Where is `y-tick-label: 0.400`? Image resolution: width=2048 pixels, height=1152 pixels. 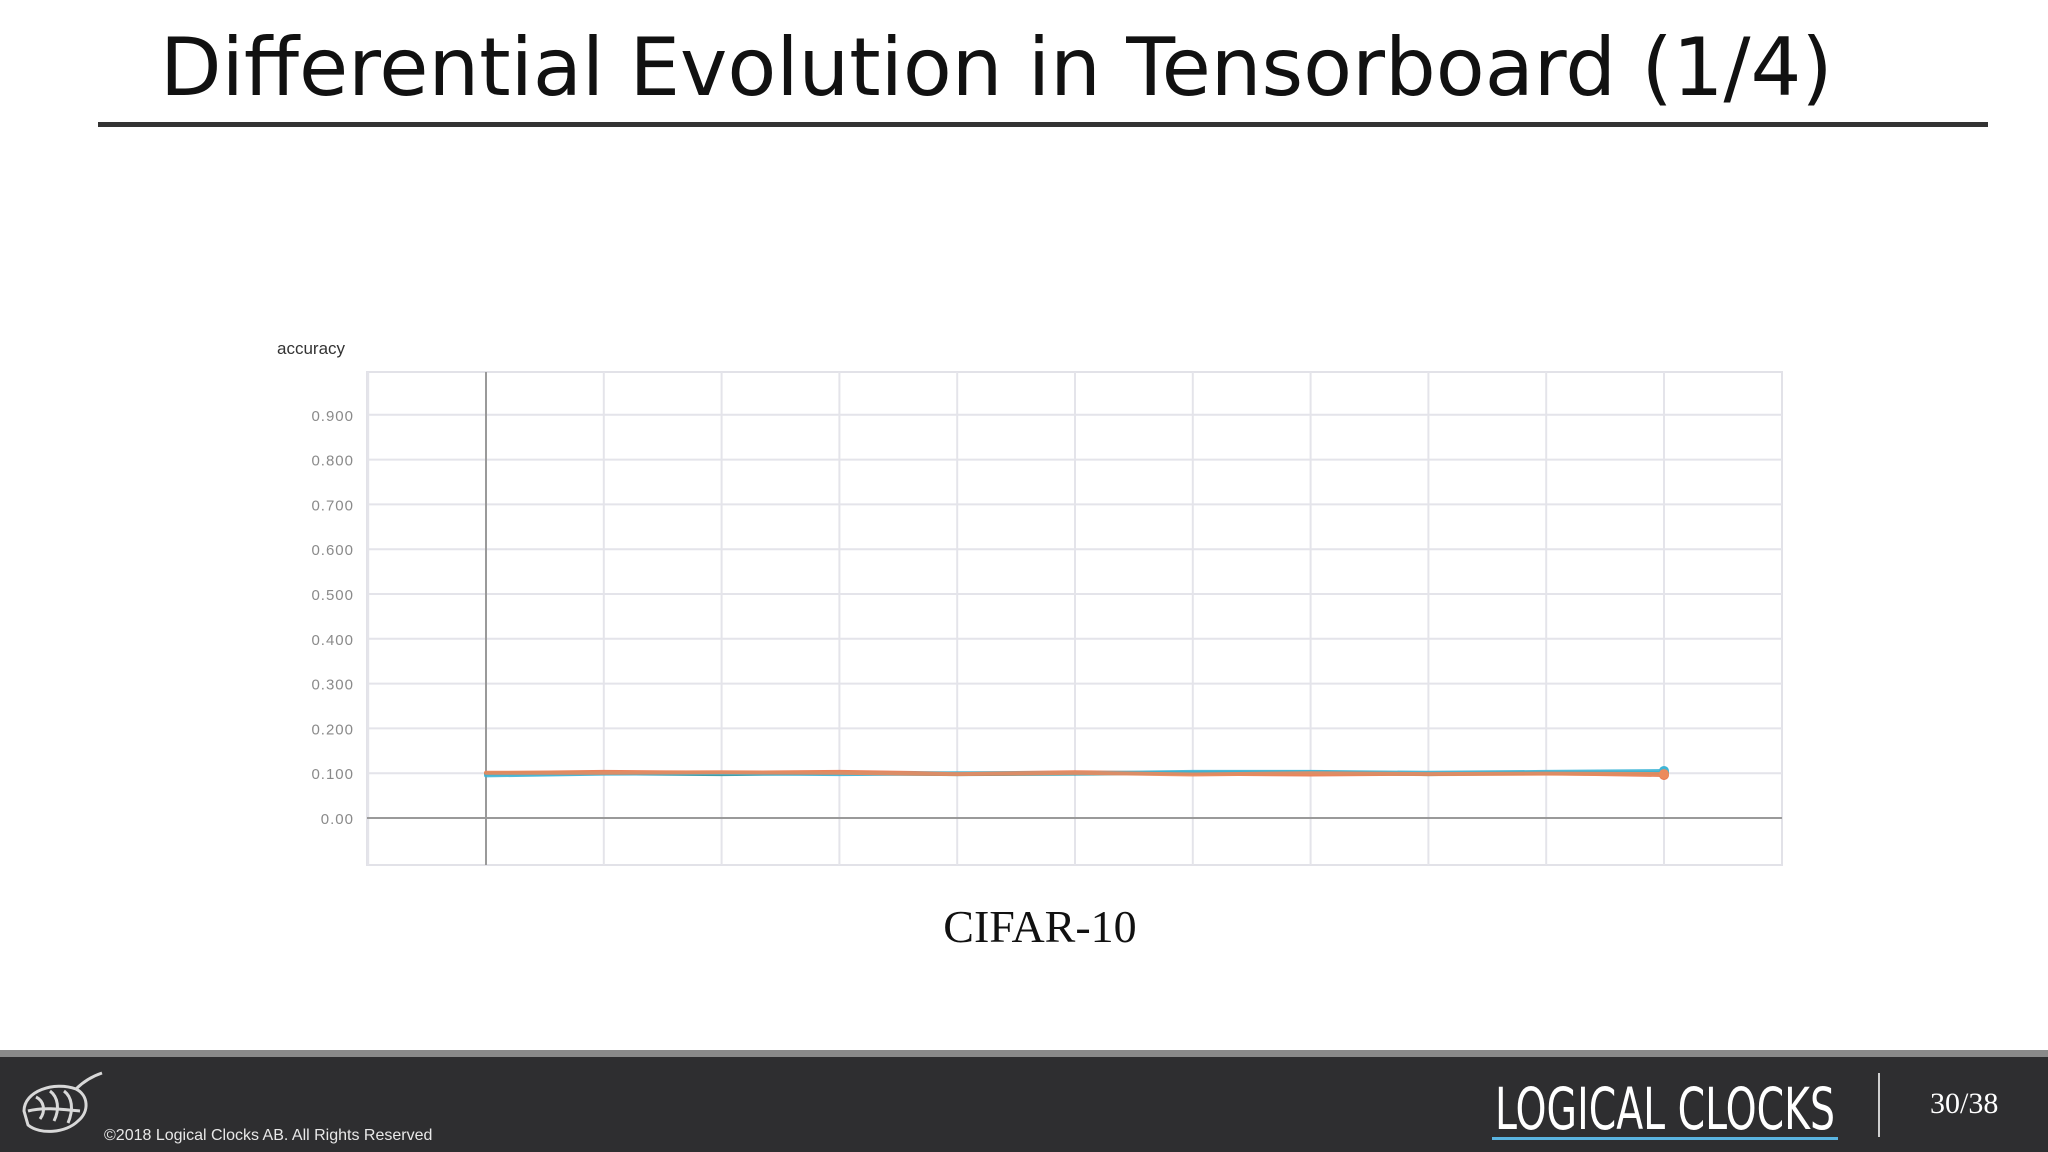 y-tick-label: 0.400 is located at coordinates (332, 640).